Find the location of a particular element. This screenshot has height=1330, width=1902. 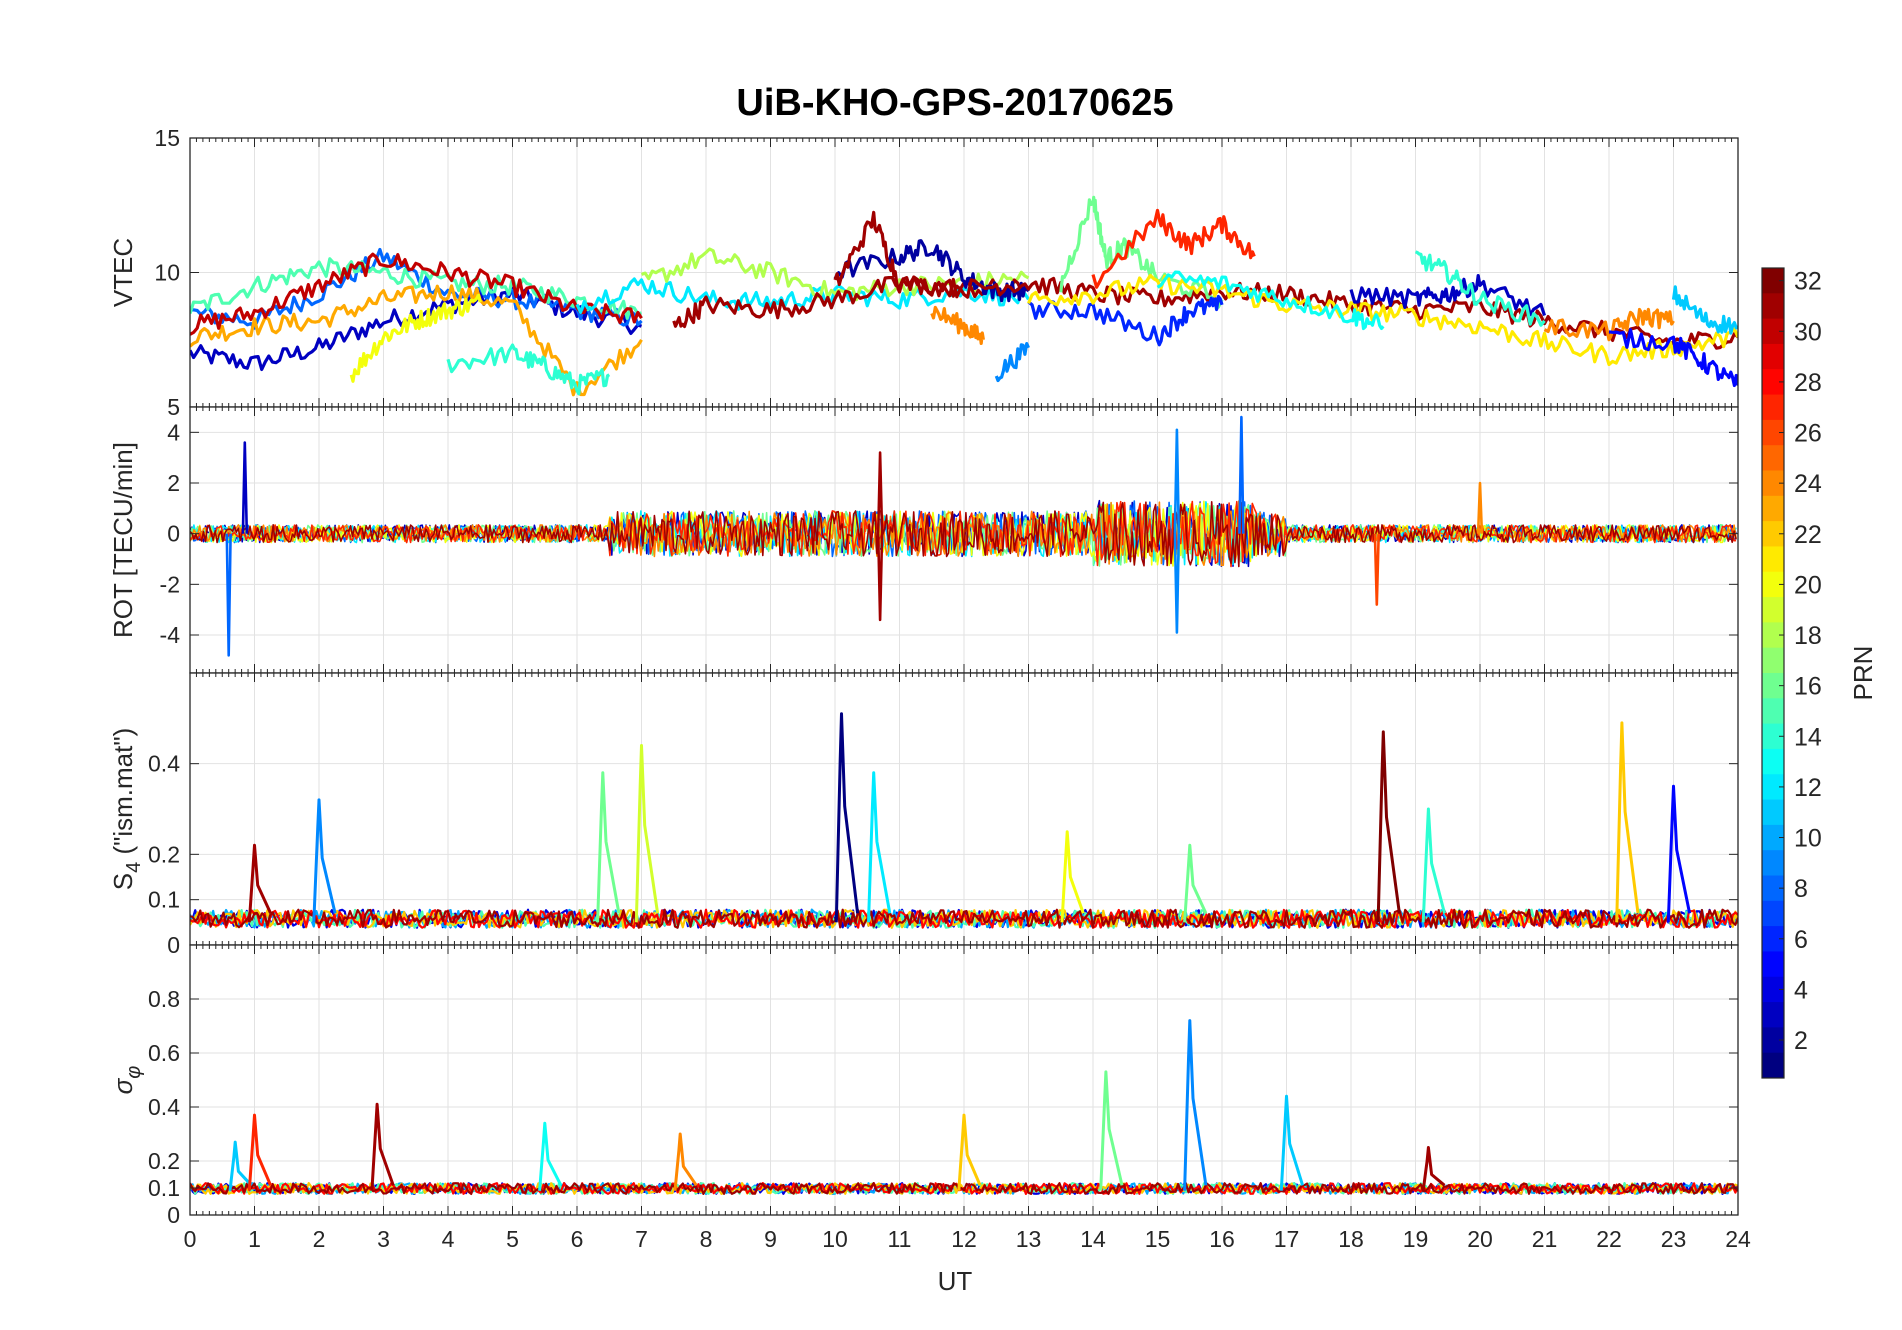

colorbar-tick-label: 30 is located at coordinates (1808, 332).